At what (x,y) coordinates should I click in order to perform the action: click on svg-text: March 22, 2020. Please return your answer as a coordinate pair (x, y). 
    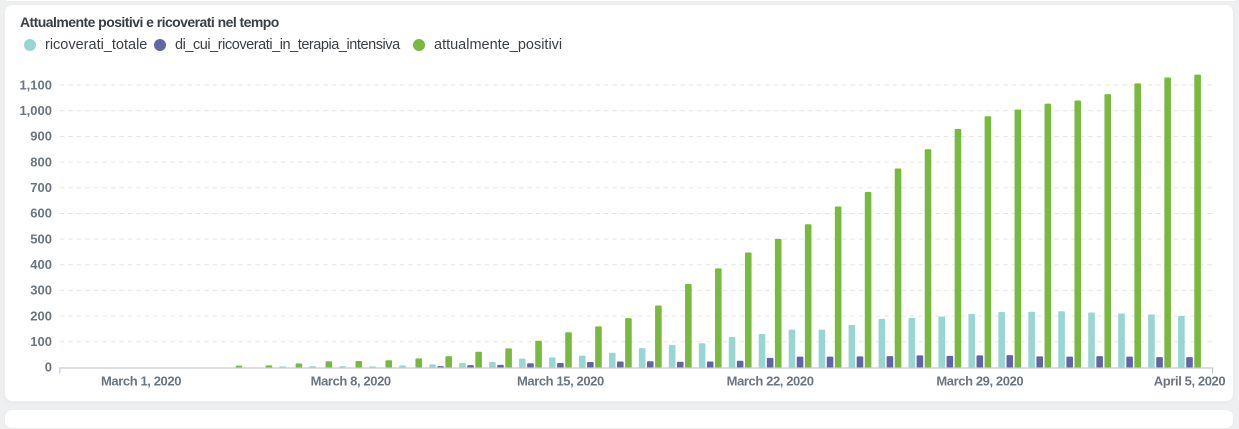
    Looking at the image, I should click on (770, 381).